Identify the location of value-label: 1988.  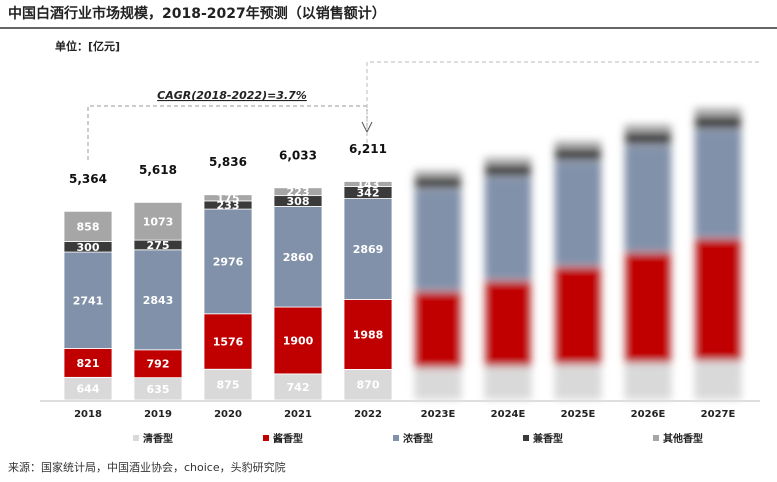
(368, 334).